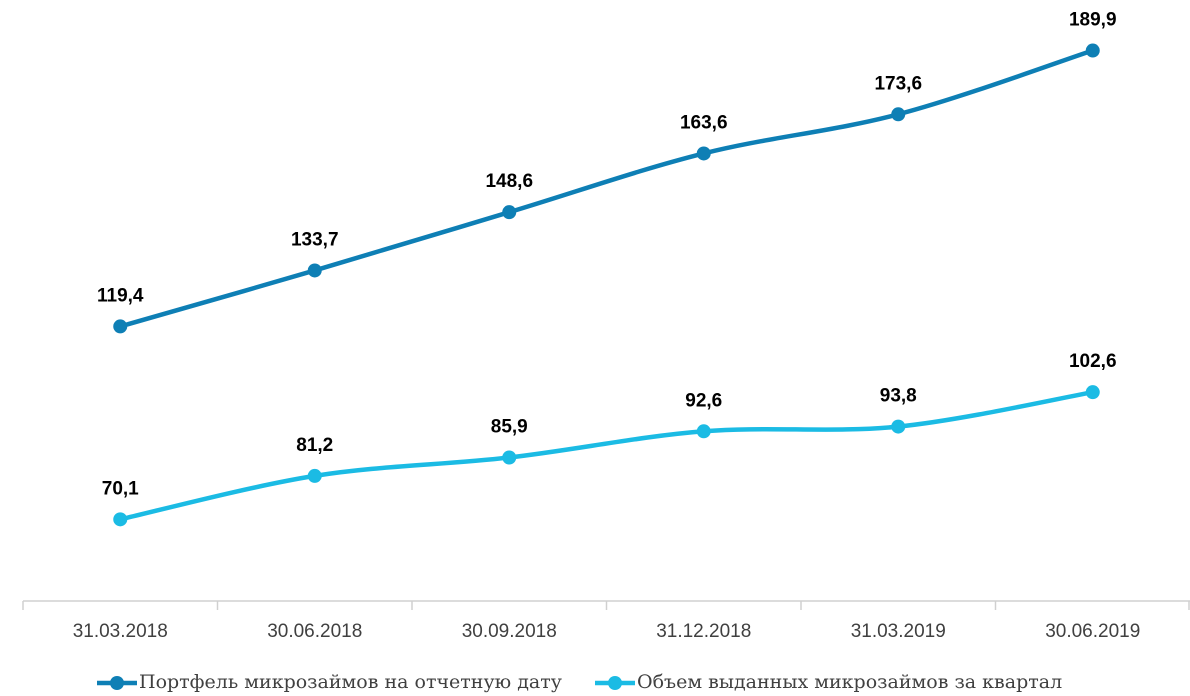 The image size is (1190, 696). What do you see at coordinates (120, 488) in the screenshot?
I see `data-label: 70,1` at bounding box center [120, 488].